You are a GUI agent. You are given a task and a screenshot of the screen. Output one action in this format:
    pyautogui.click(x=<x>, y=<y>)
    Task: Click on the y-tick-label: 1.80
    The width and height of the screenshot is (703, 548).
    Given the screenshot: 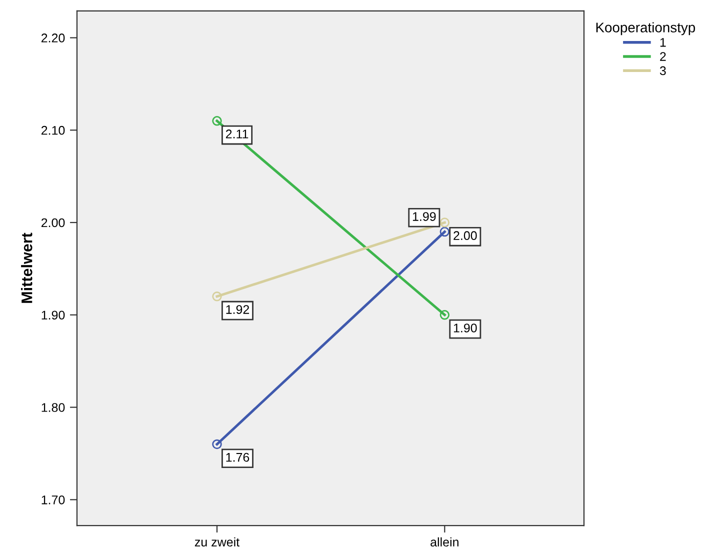 What is the action you would take?
    pyautogui.click(x=53, y=407)
    